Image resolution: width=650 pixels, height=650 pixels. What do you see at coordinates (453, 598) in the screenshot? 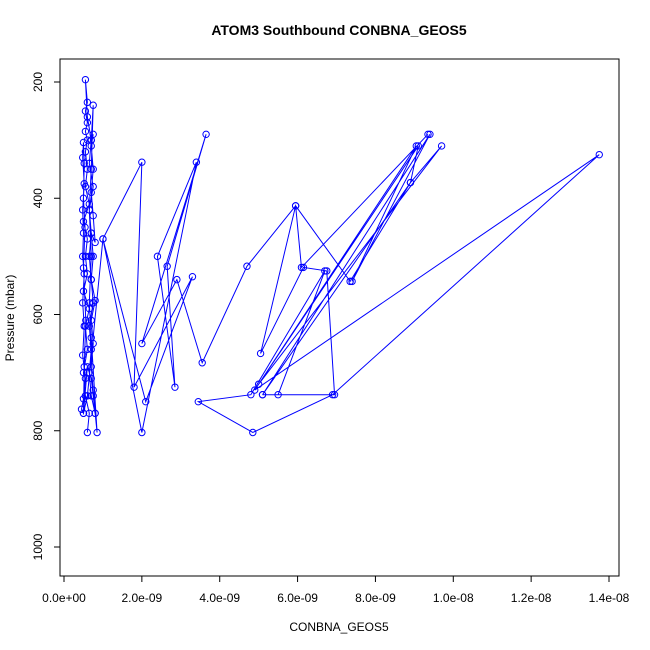
I see `x-tick-label: 1.0e-08` at bounding box center [453, 598].